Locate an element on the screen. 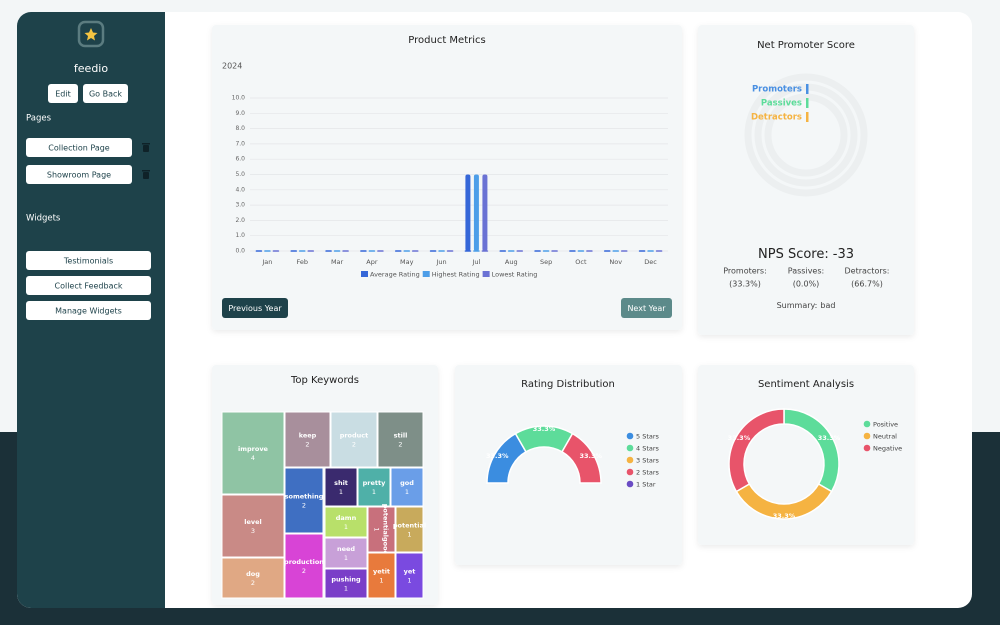 The width and height of the screenshot is (1000, 625). treemap-label: potentialgood is located at coordinates (386, 530).